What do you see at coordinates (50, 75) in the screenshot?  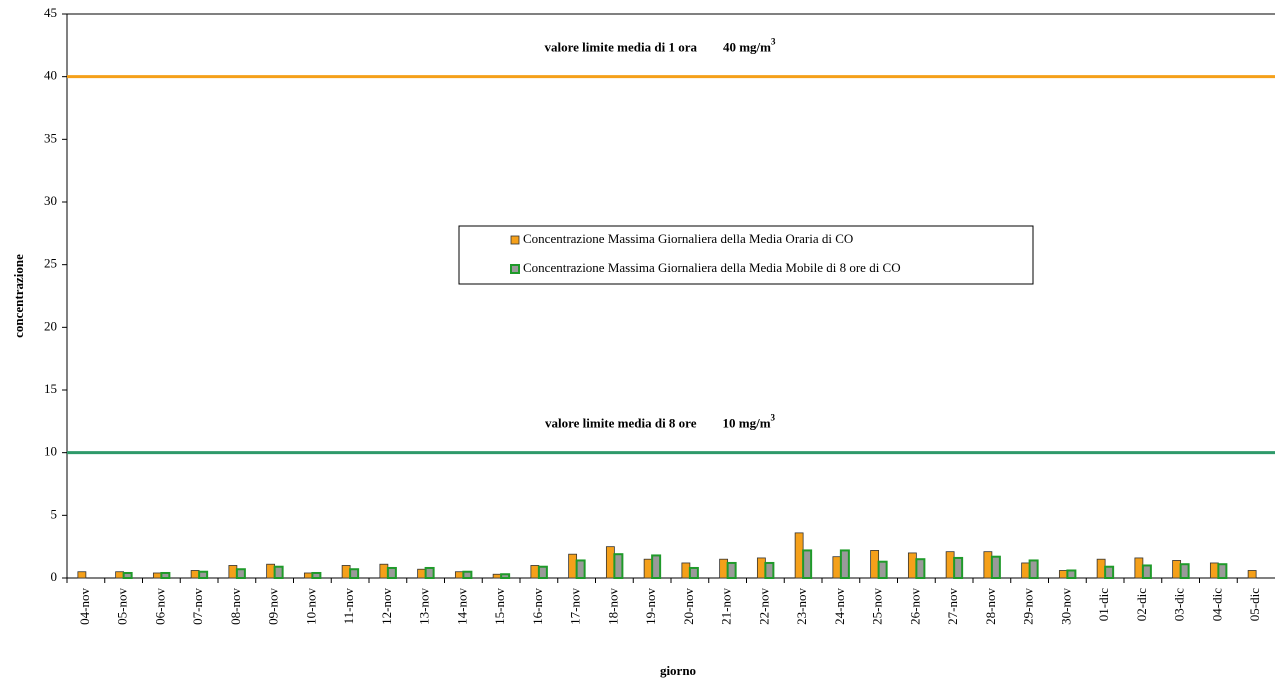 I see `y-tick-label: 40` at bounding box center [50, 75].